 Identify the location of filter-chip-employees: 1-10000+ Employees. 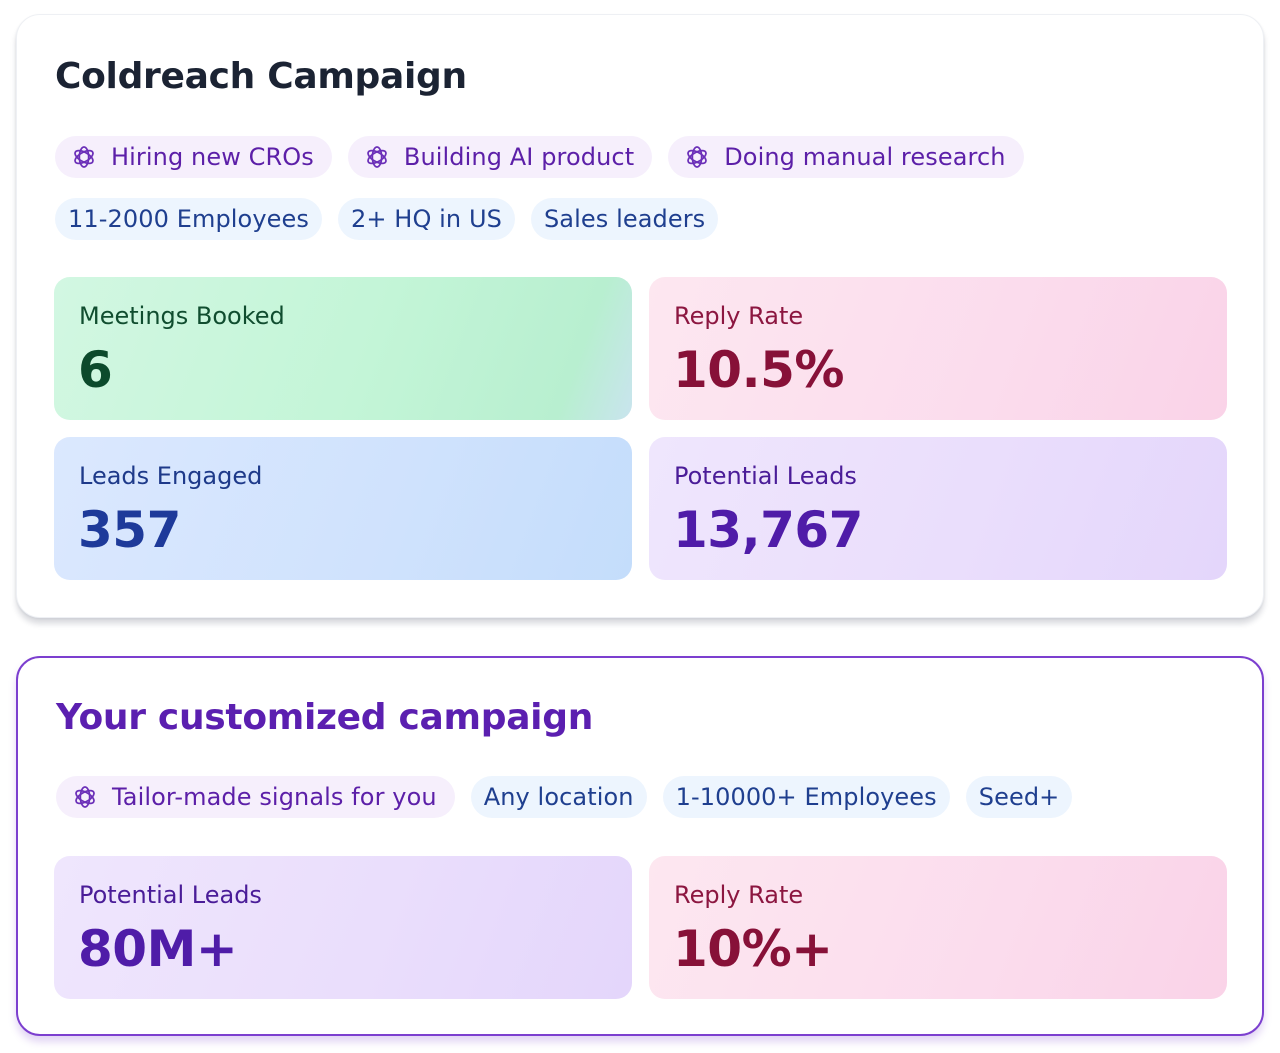
(806, 797).